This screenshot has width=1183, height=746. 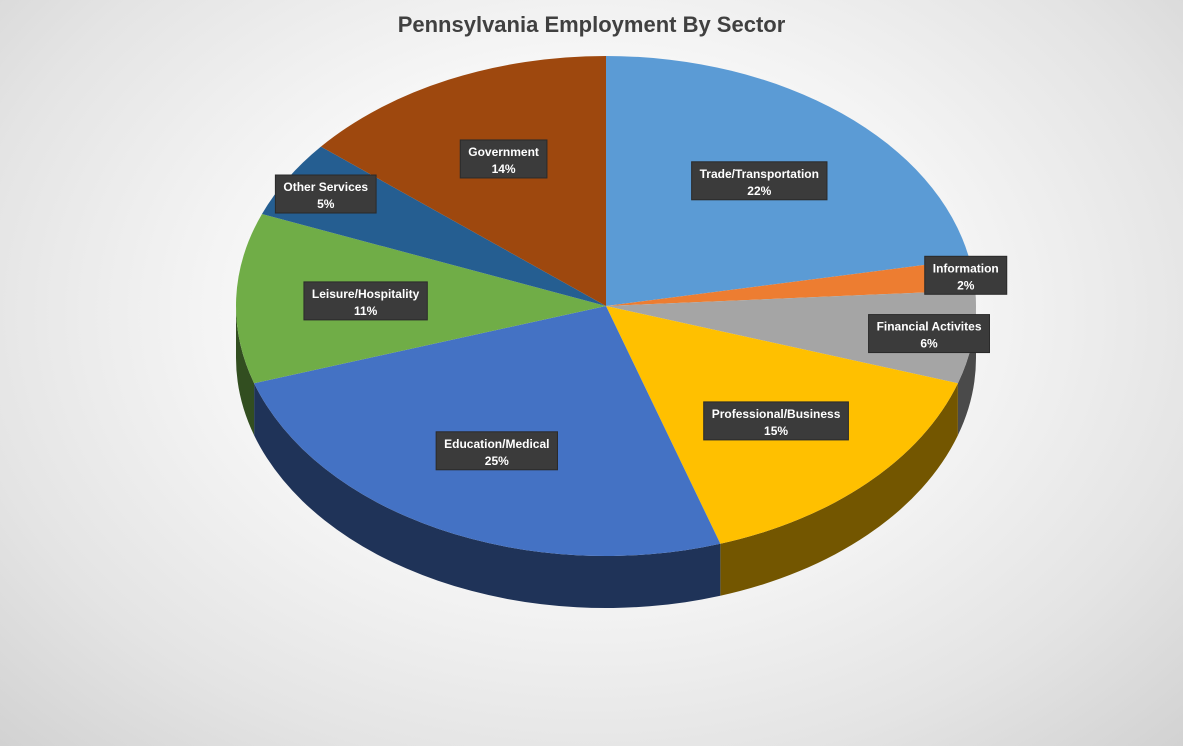 I want to click on slice-category-label: Trade/Transportation, so click(x=759, y=174).